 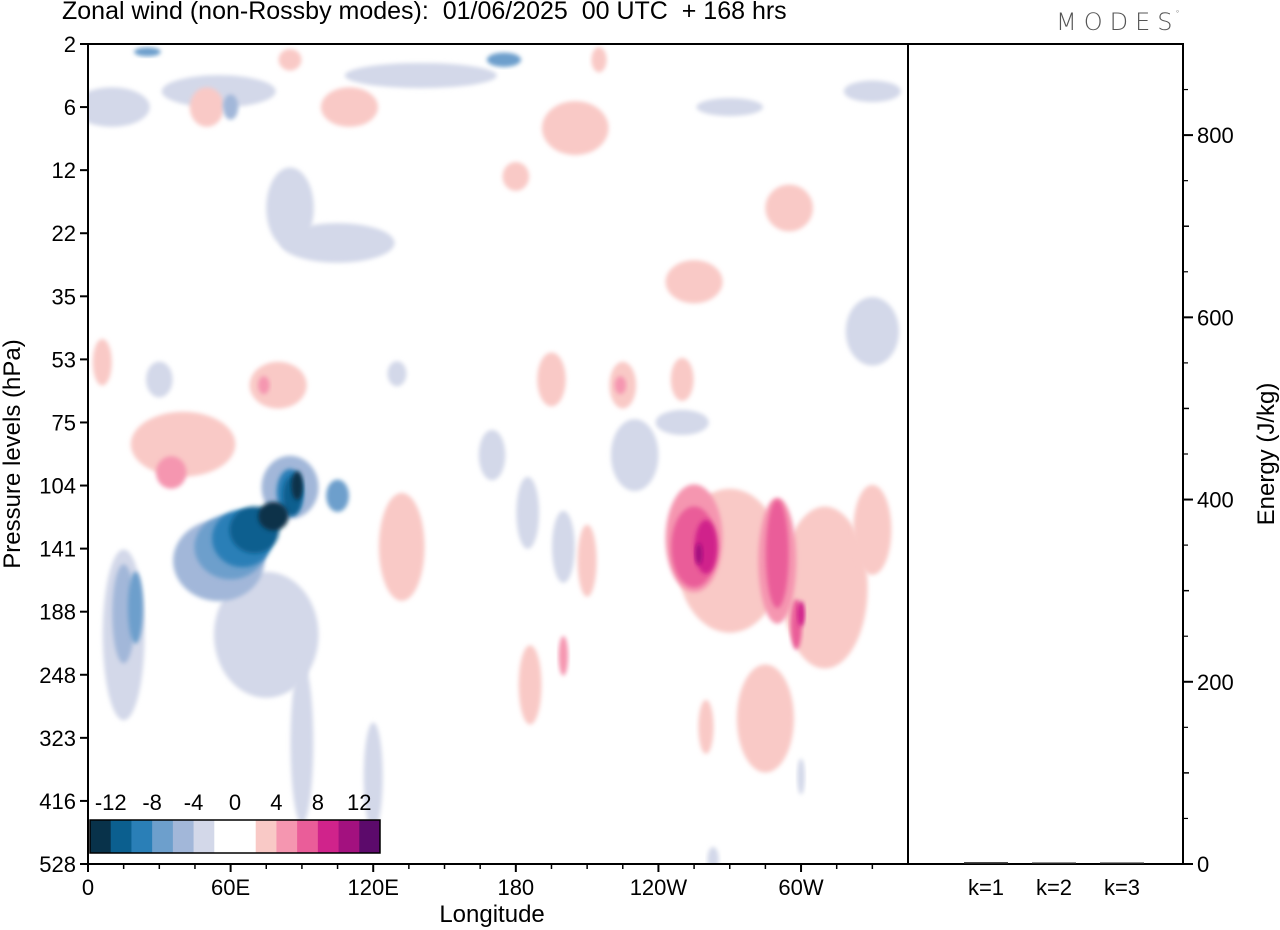 I want to click on energy-tick-label: 400, so click(x=1215, y=500).